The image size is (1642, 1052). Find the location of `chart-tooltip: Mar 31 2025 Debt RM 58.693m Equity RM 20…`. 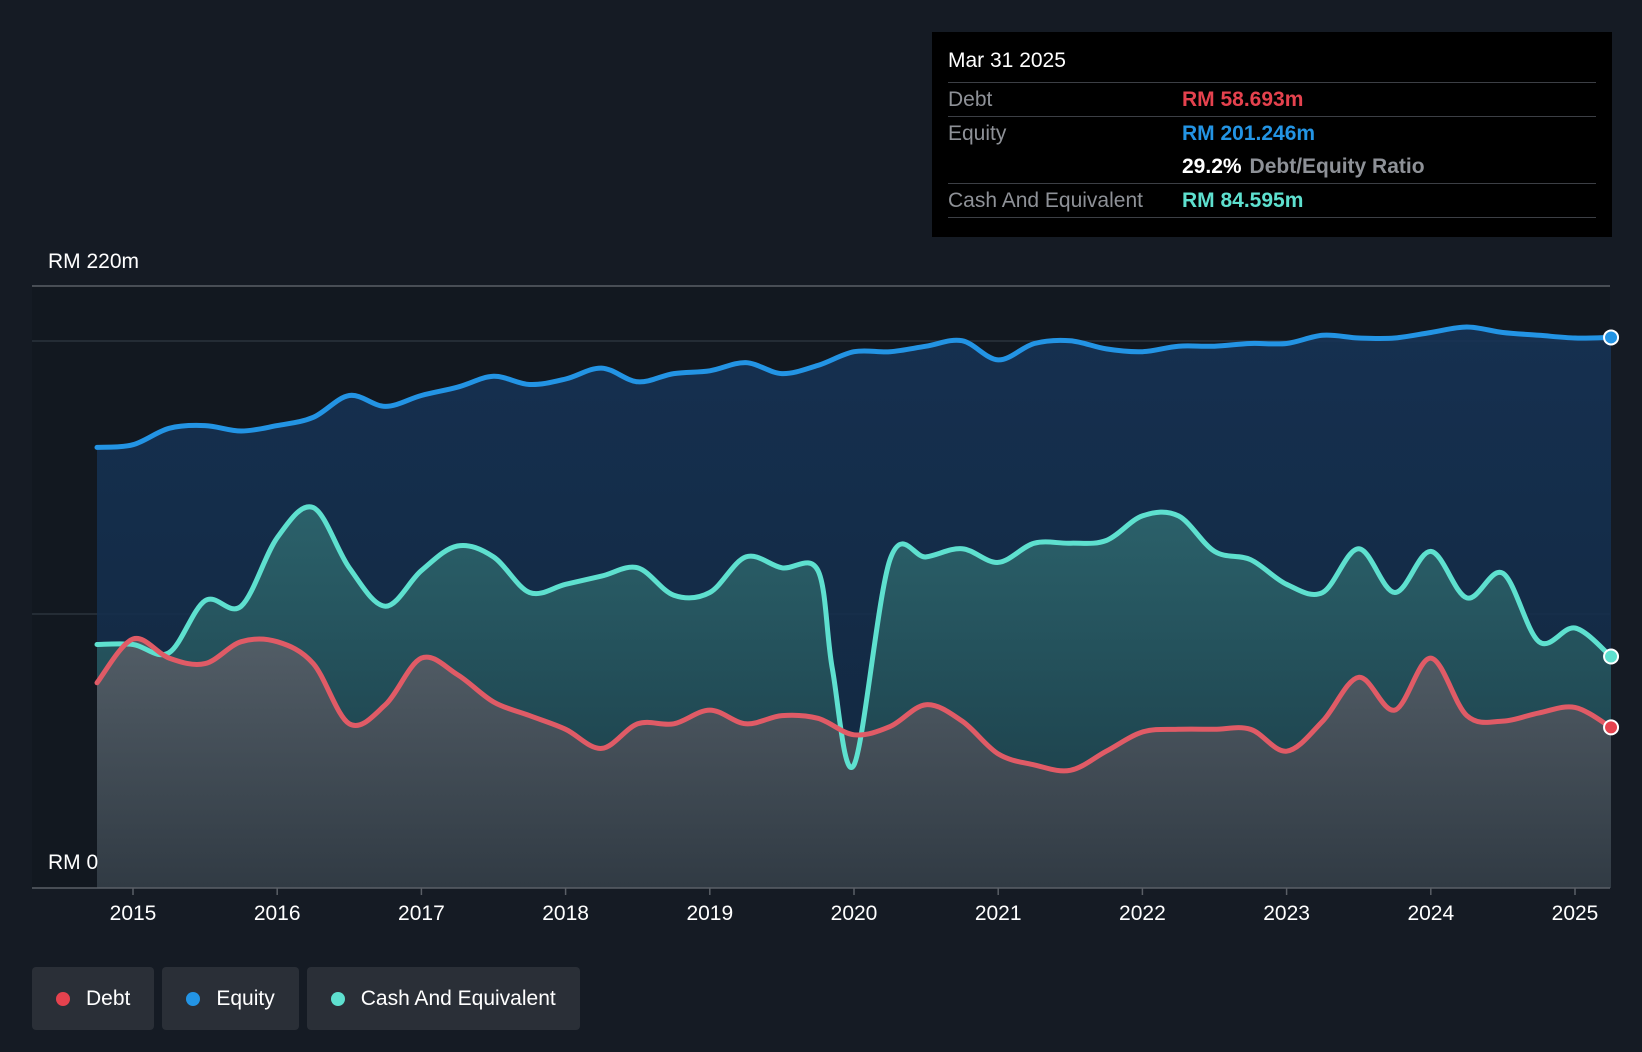

chart-tooltip: Mar 31 2025 Debt RM 58.693m Equity RM 20… is located at coordinates (1272, 134).